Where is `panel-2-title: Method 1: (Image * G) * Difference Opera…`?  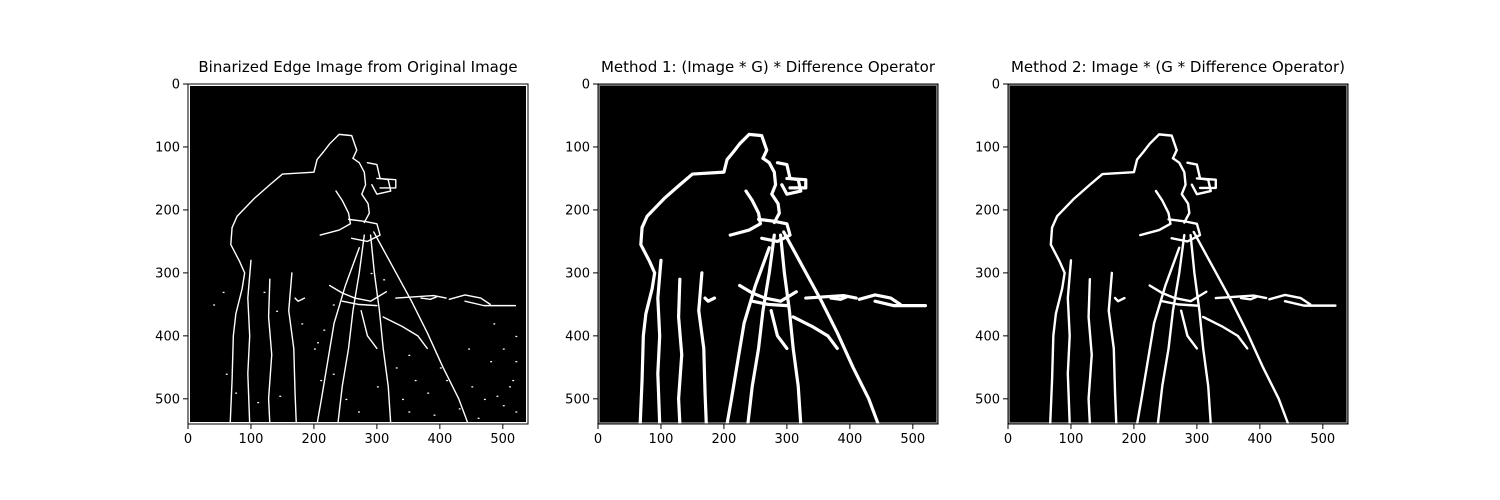
panel-2-title: Method 1: (Image * G) * Difference Opera… is located at coordinates (768, 67).